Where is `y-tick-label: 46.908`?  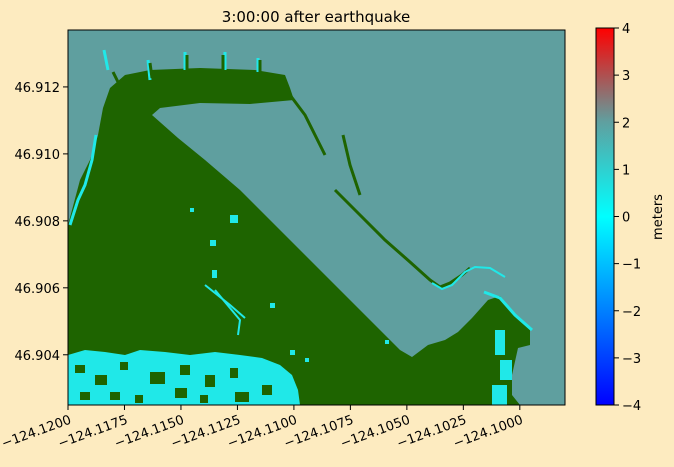 y-tick-label: 46.908 is located at coordinates (38, 222).